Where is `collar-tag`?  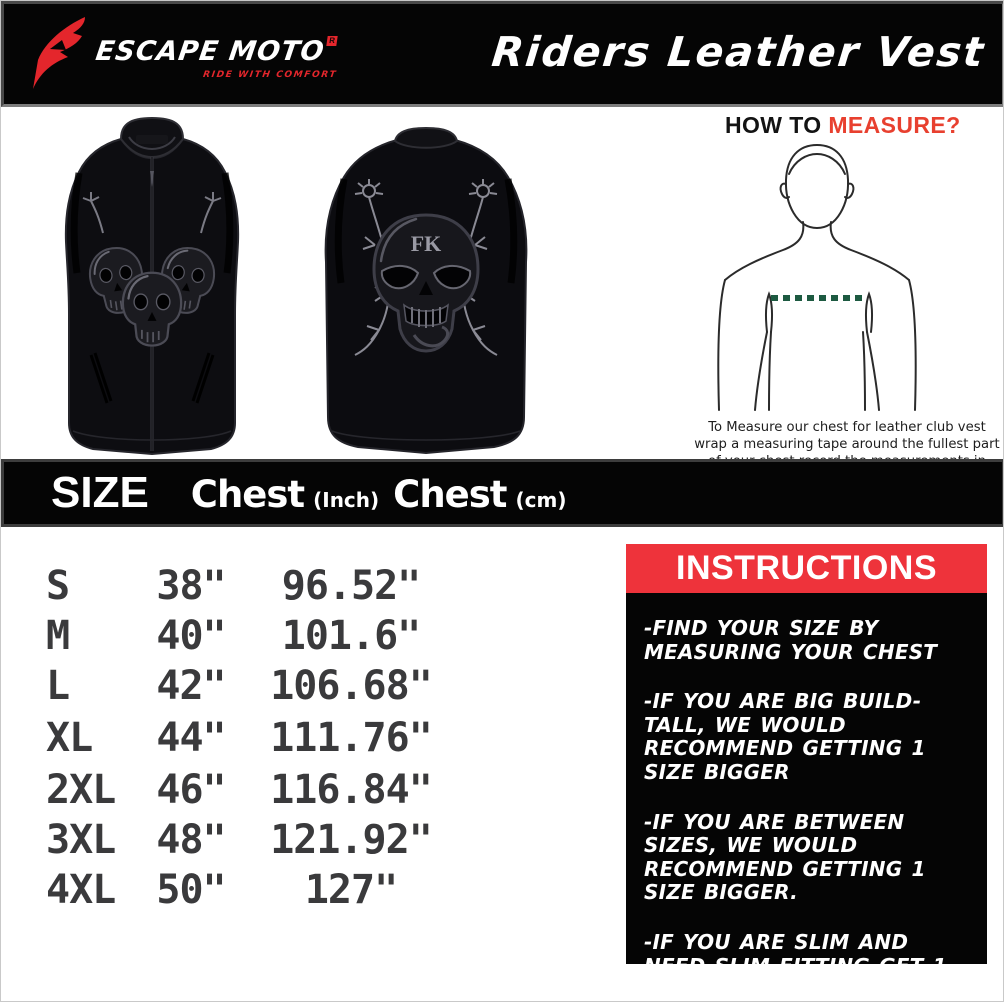
collar-tag is located at coordinates (152, 139).